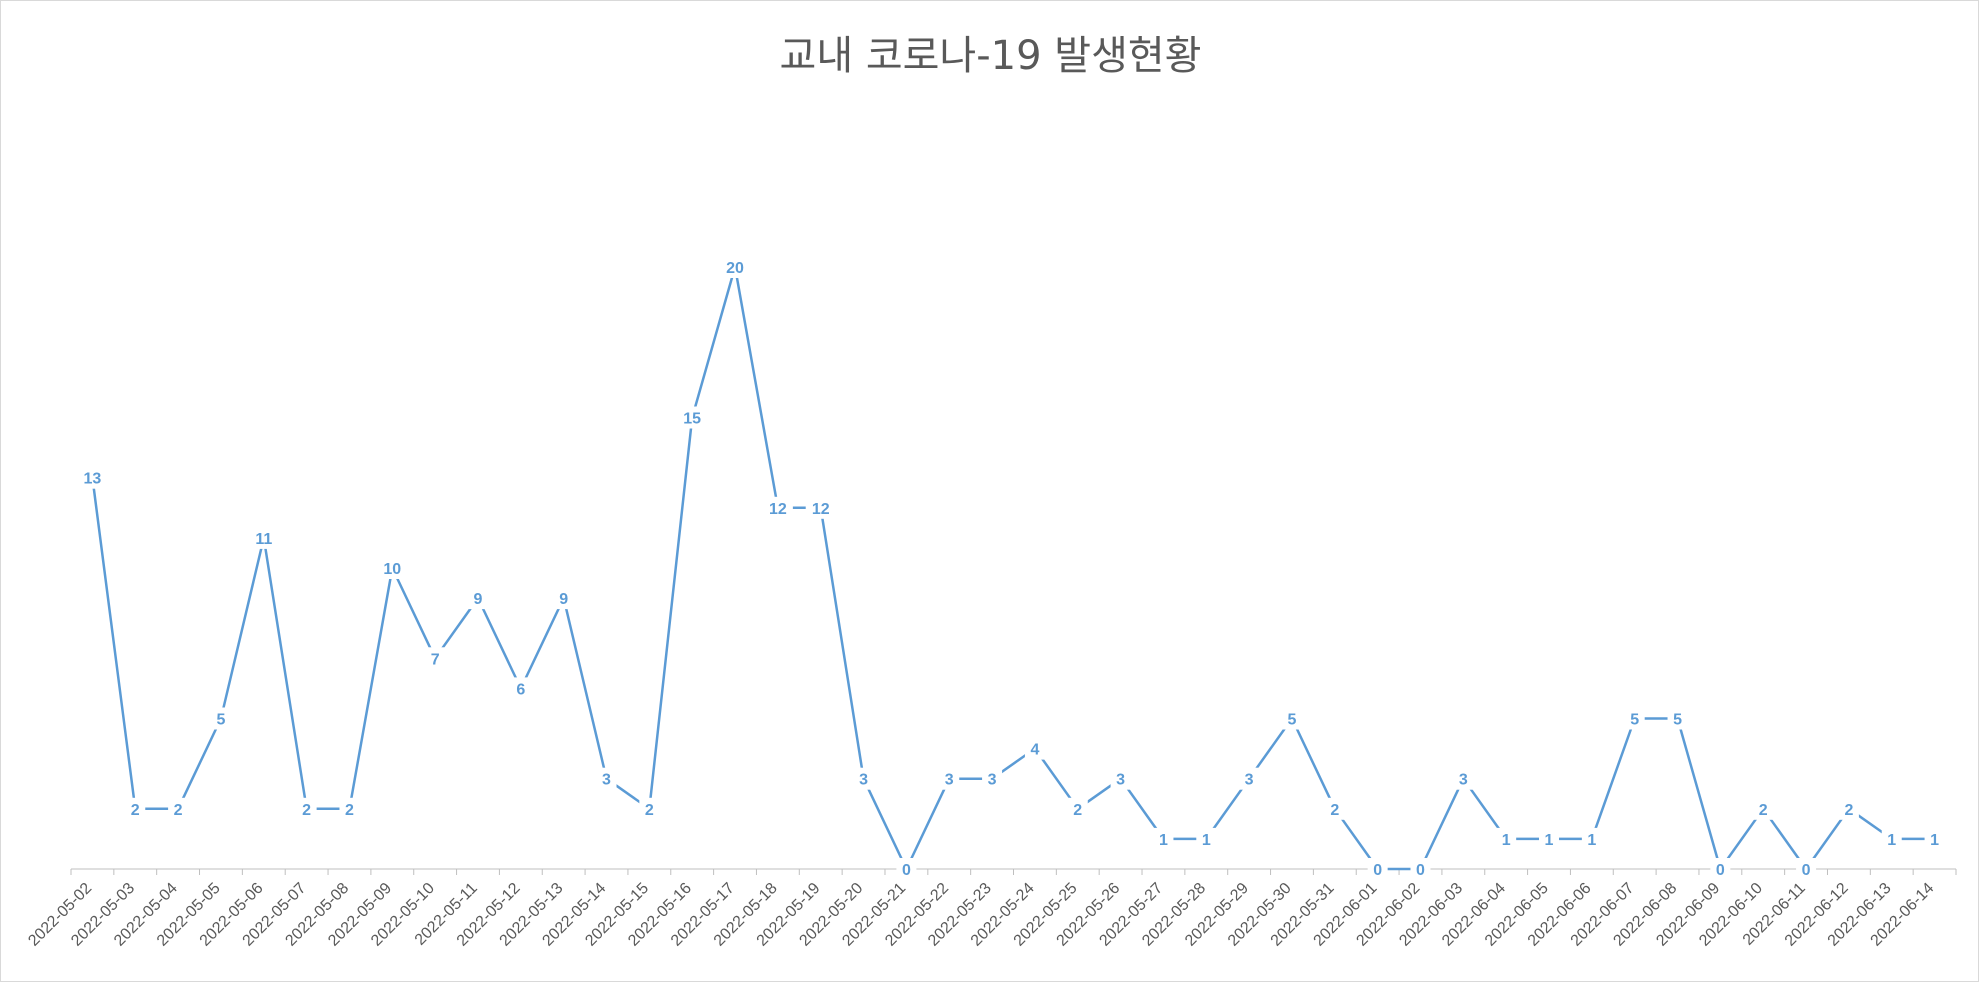 This screenshot has width=1979, height=983. I want to click on data-label: 20, so click(735, 267).